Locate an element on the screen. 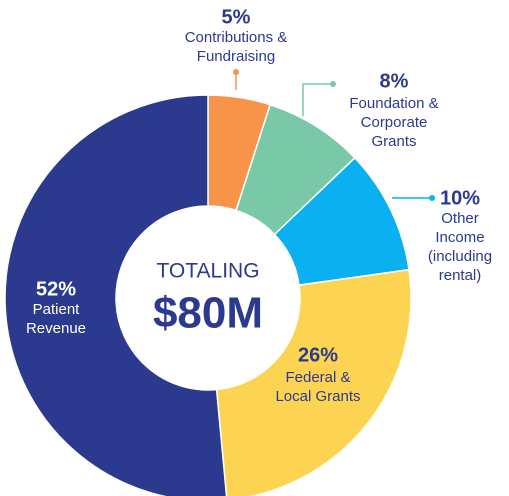 The image size is (509, 496). category-label: (including is located at coordinates (460, 256).